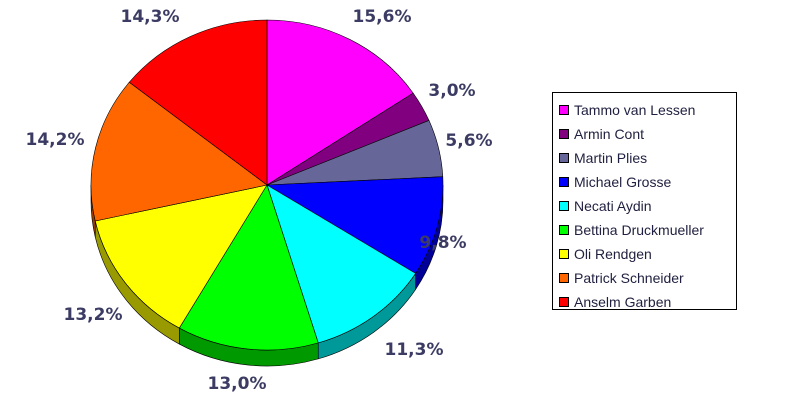 The image size is (788, 417). What do you see at coordinates (639, 230) in the screenshot?
I see `legend-label: Bettina Druckmueller` at bounding box center [639, 230].